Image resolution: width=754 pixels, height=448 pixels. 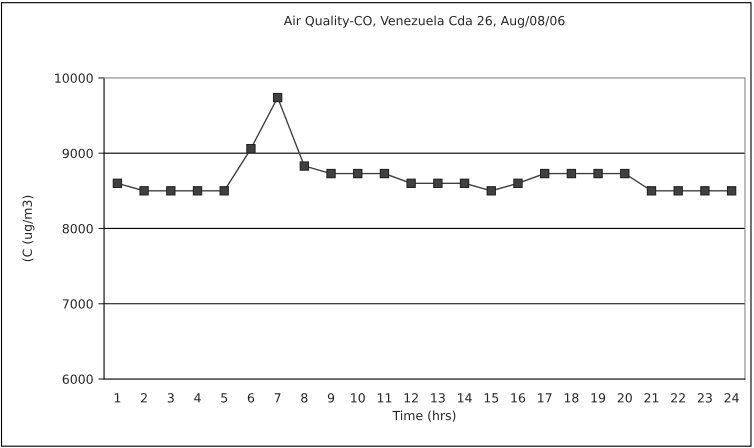 I want to click on x-tick-label: 5, so click(x=224, y=398).